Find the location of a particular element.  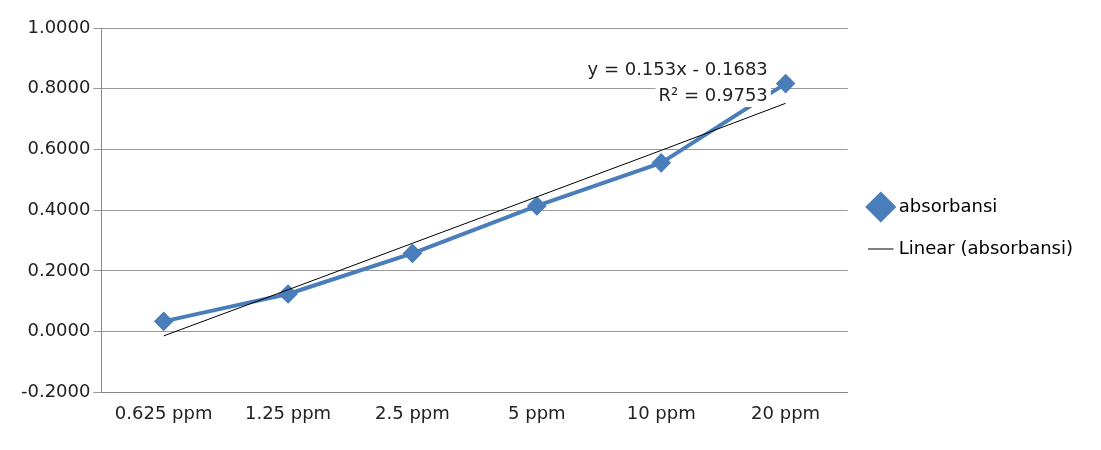

x-tick-label: 5 ppm is located at coordinates (537, 412).